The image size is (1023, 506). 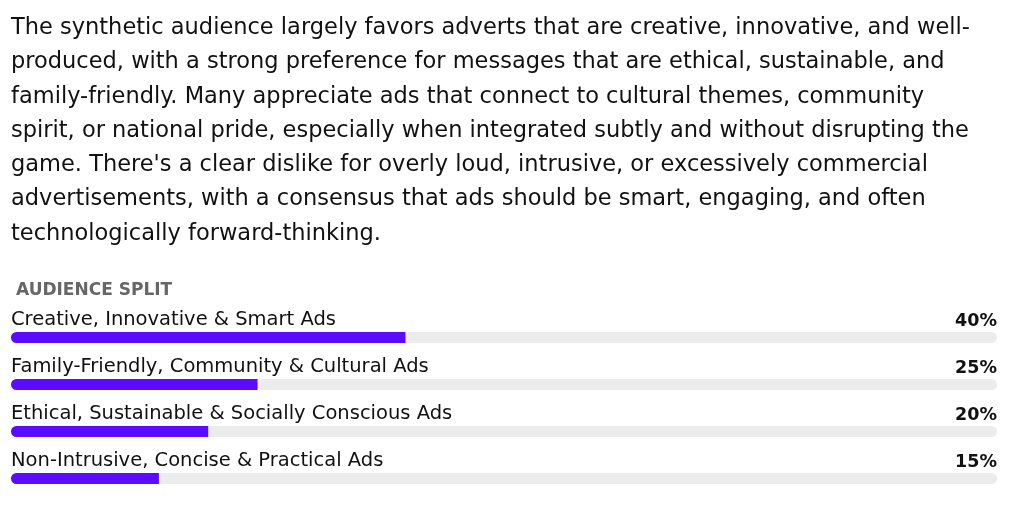 What do you see at coordinates (94, 288) in the screenshot?
I see `chart-title: AUDIENCE SPLIT` at bounding box center [94, 288].